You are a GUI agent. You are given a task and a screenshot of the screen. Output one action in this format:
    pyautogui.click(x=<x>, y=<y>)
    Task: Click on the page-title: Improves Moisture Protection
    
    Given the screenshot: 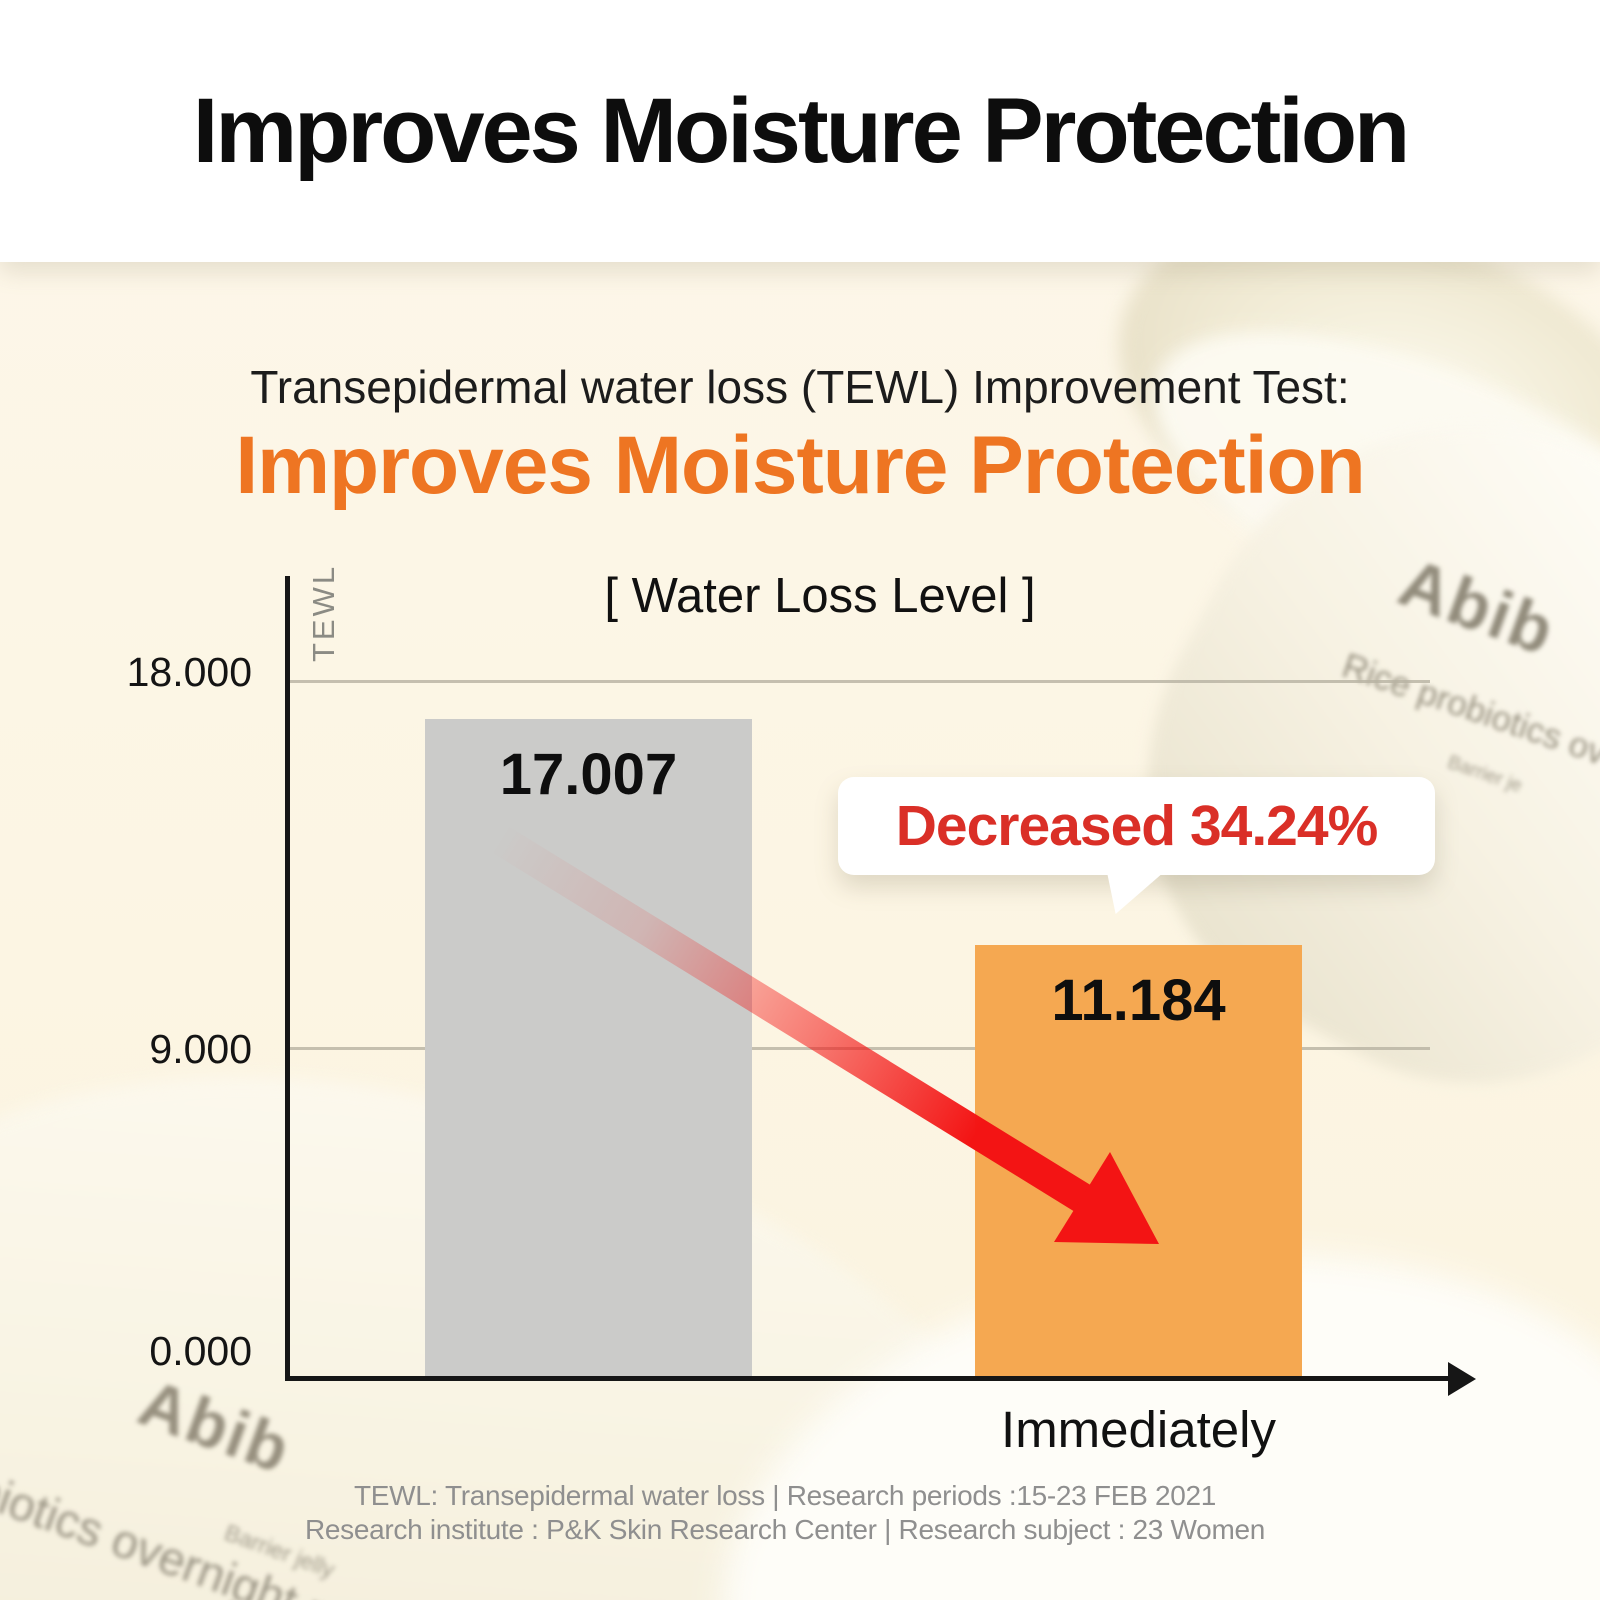 What is the action you would take?
    pyautogui.click(x=801, y=130)
    